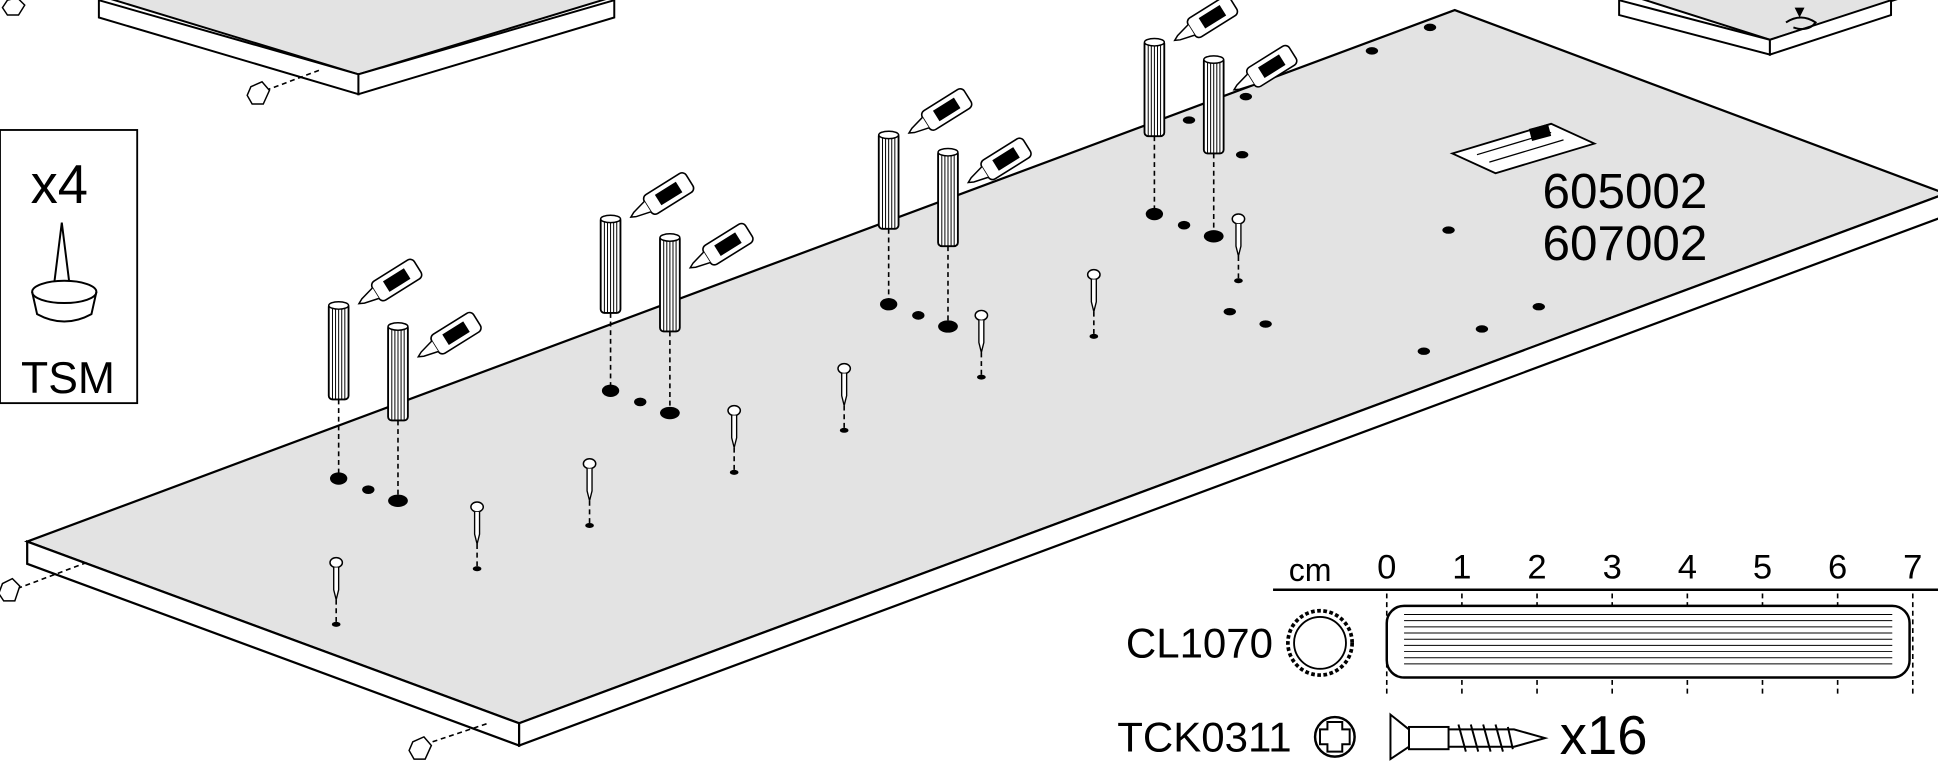  Describe the element at coordinates (59, 184) in the screenshot. I see `felt-quantity: x4` at that location.